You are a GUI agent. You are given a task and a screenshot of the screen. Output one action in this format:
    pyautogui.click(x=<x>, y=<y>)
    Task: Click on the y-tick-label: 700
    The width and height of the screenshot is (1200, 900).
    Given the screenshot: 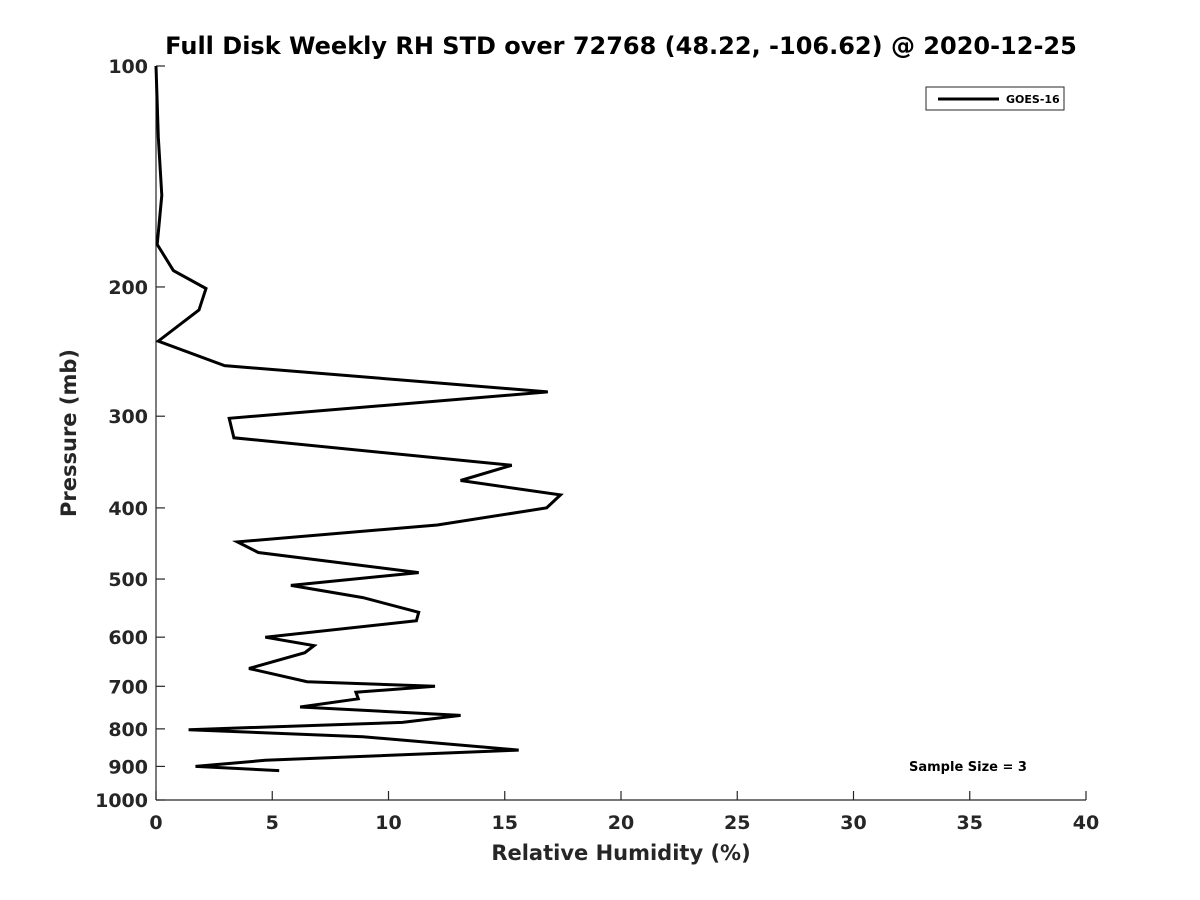 What is the action you would take?
    pyautogui.click(x=128, y=687)
    